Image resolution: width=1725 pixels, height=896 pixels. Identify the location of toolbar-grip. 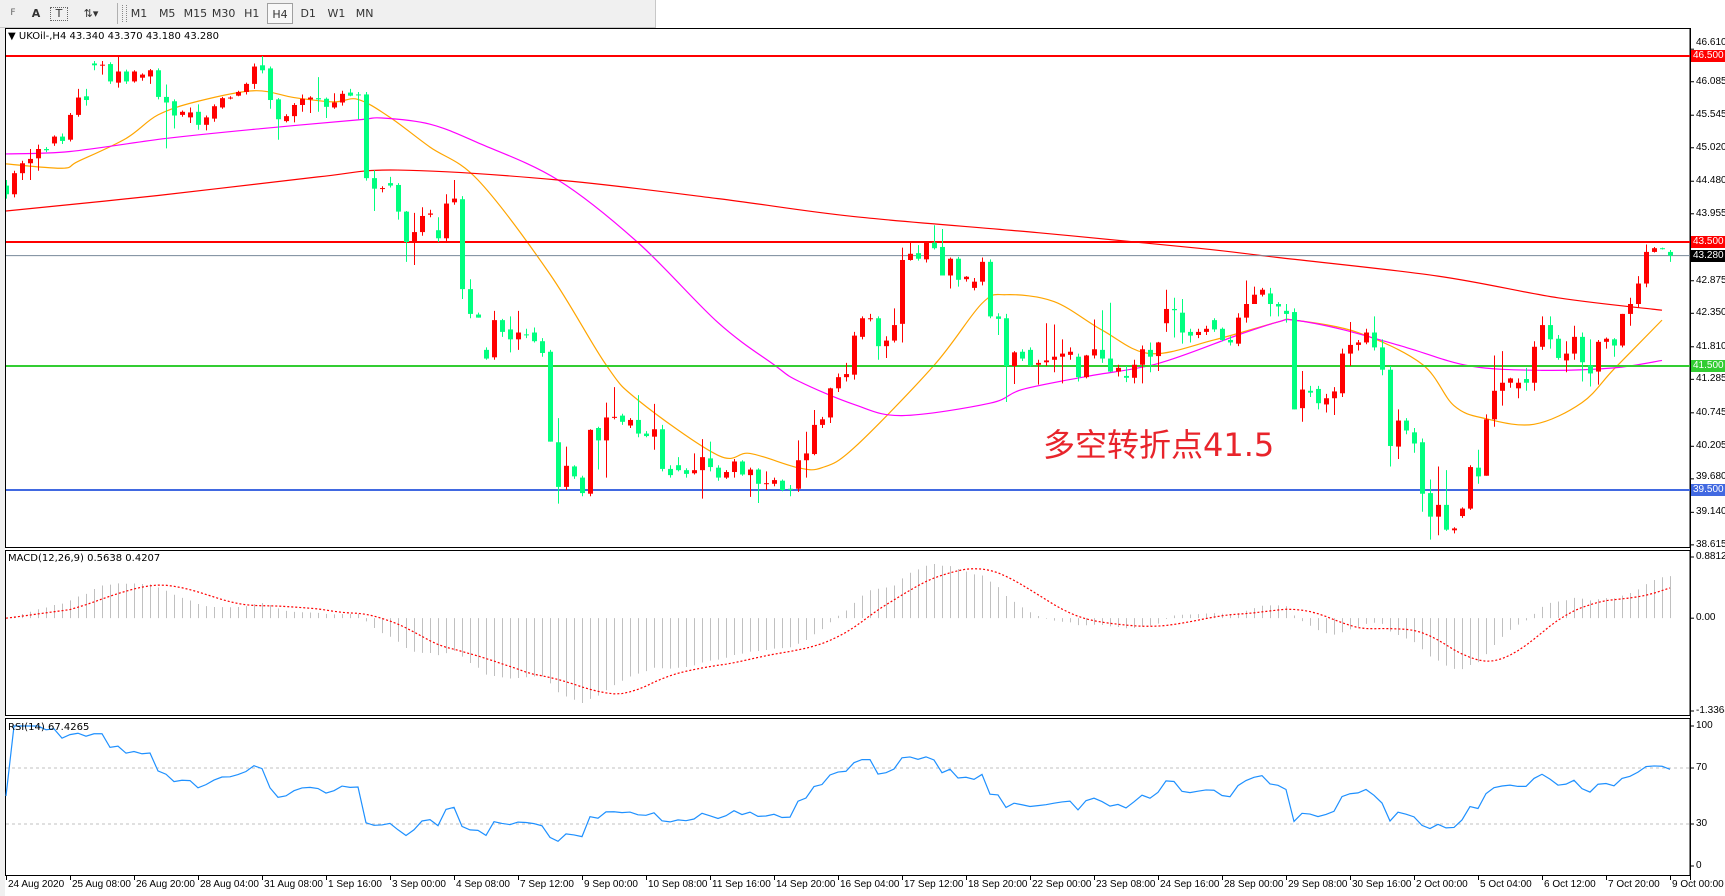
(124, 13).